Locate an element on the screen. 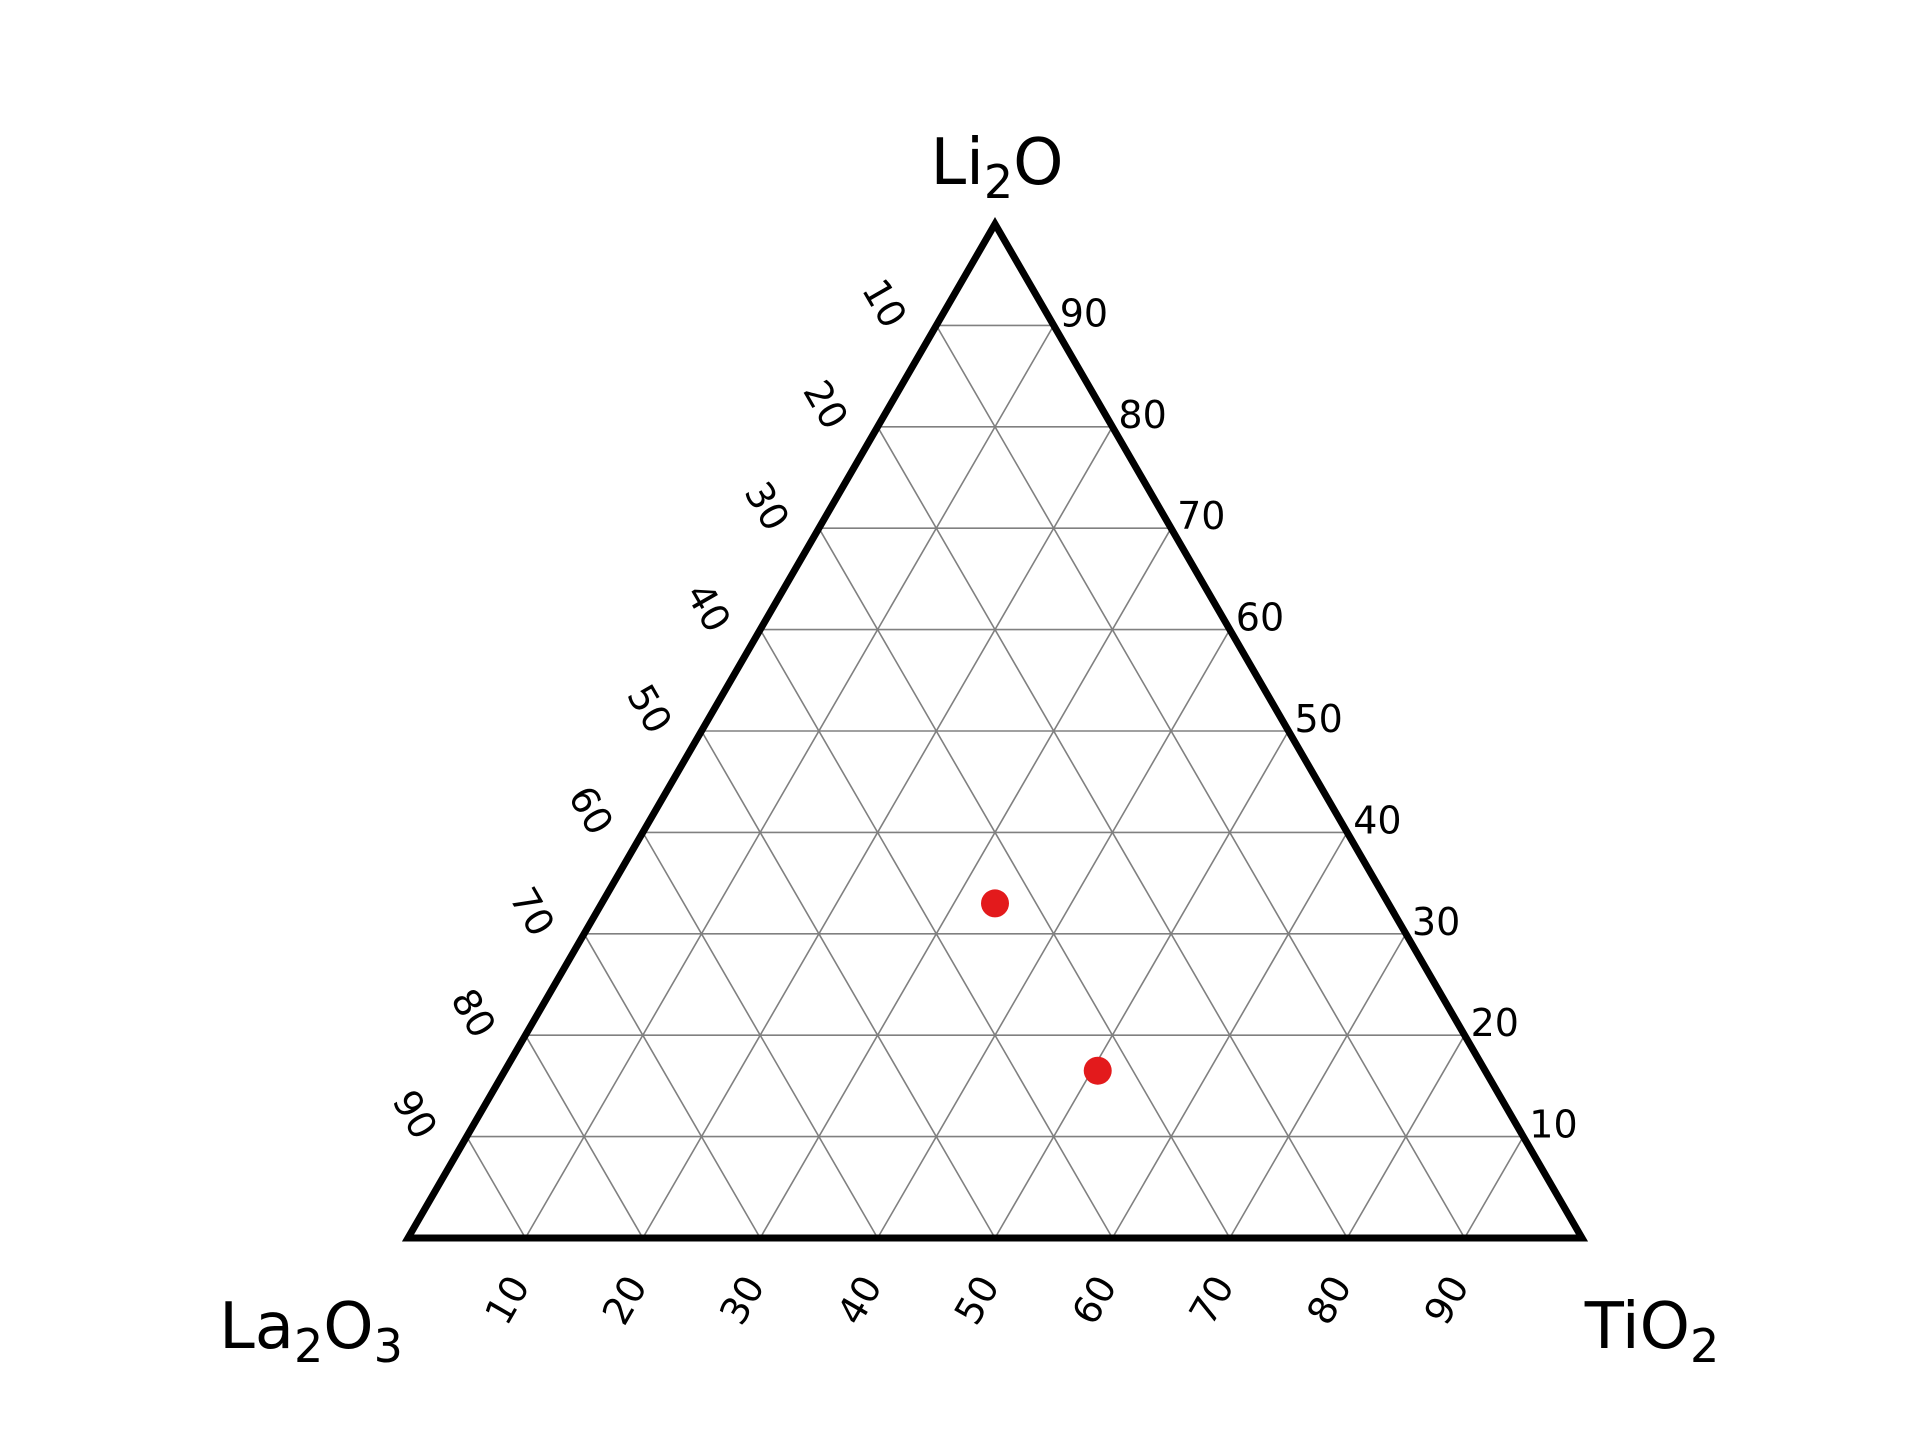  tick-label-bottom: 60 is located at coordinates (1094, 1300).